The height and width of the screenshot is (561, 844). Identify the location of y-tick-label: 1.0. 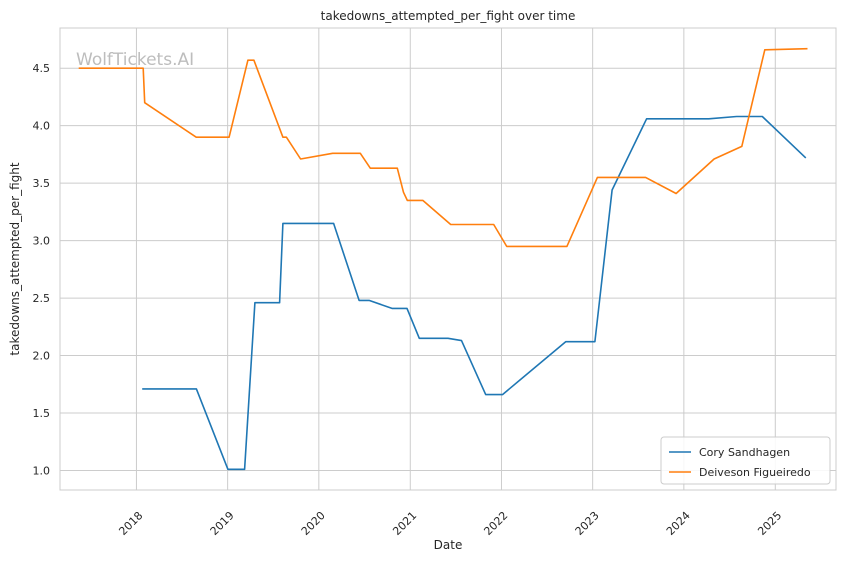
(42, 470).